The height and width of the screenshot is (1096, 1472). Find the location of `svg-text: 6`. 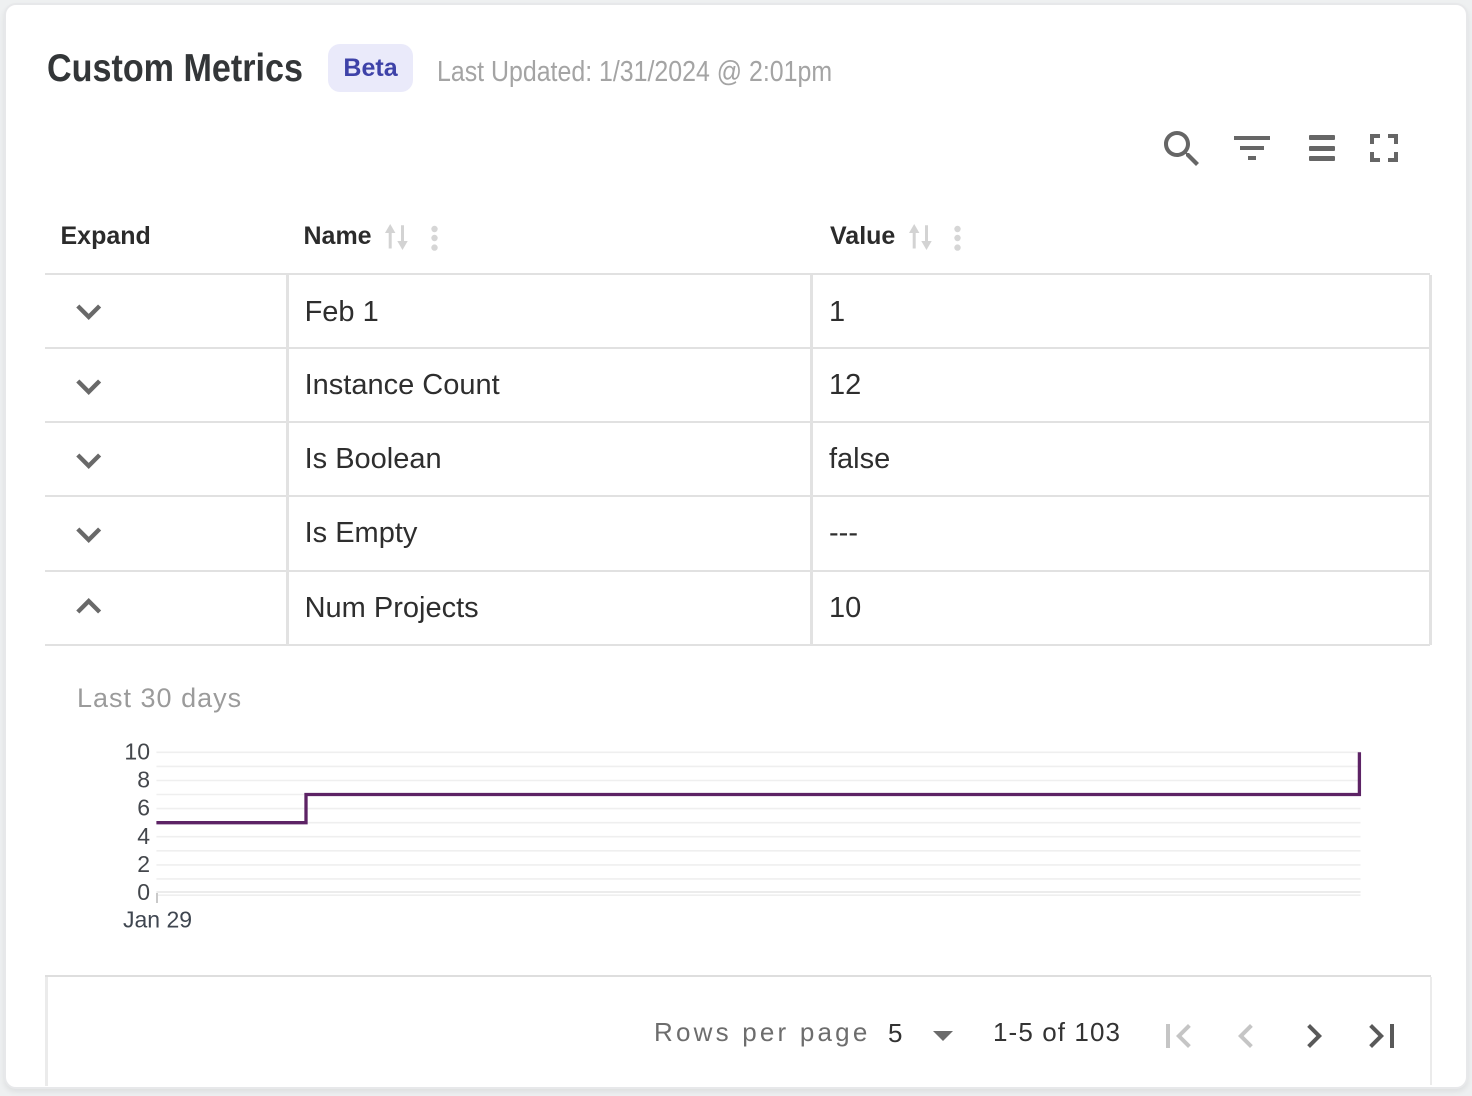

svg-text: 6 is located at coordinates (143, 808).